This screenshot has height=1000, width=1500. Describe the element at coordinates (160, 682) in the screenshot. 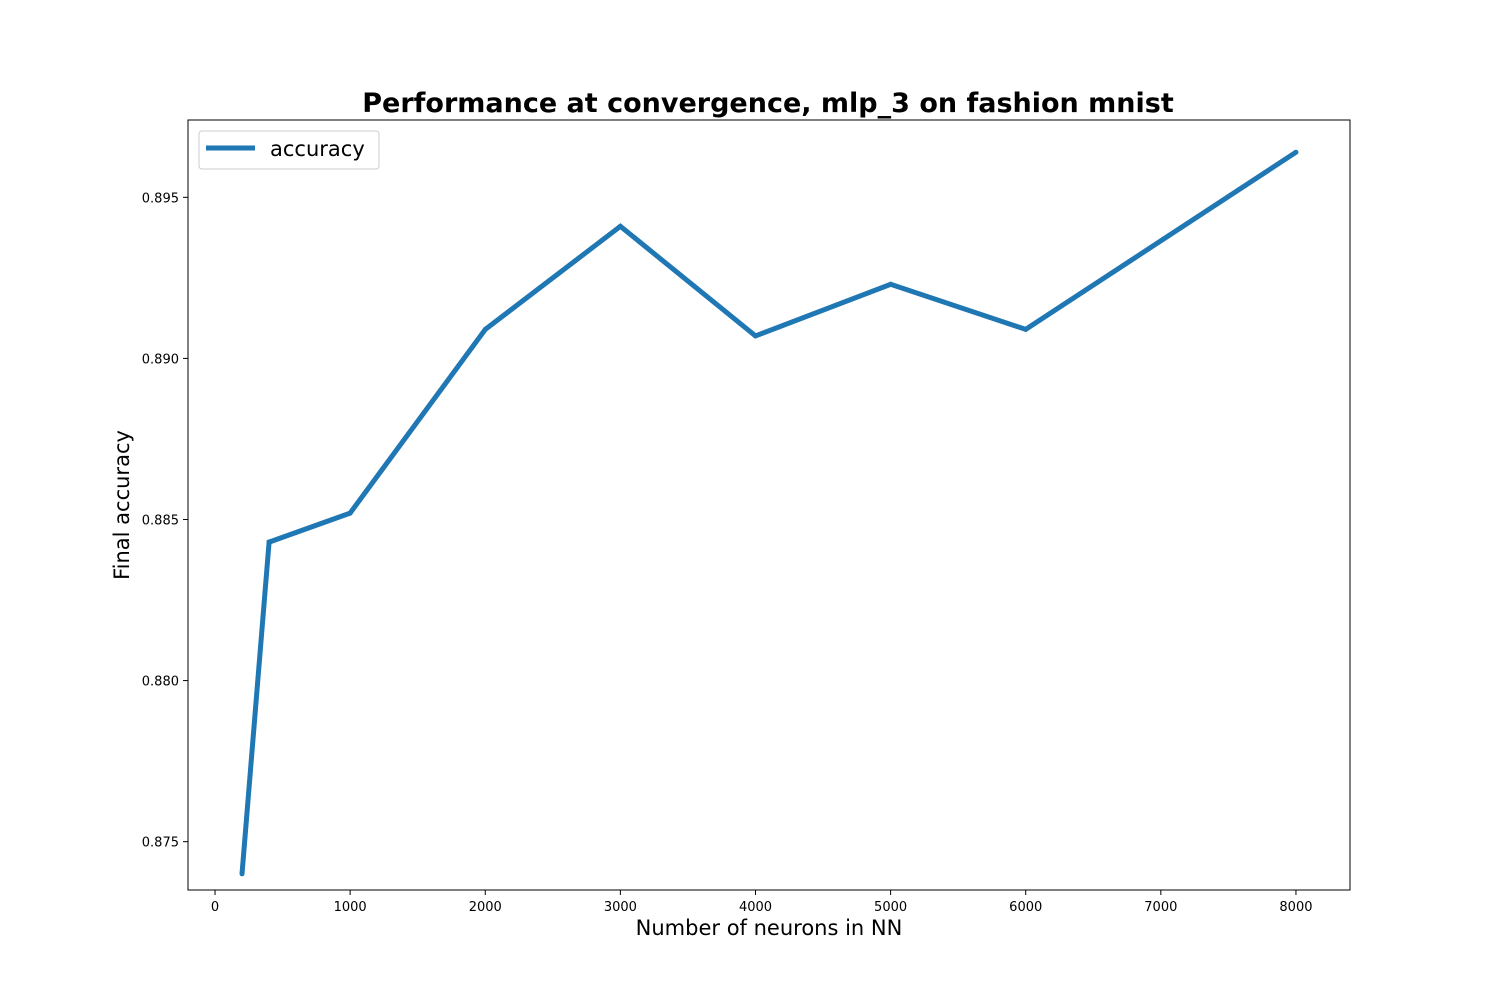

I see `y-tick-label: 0.880` at that location.